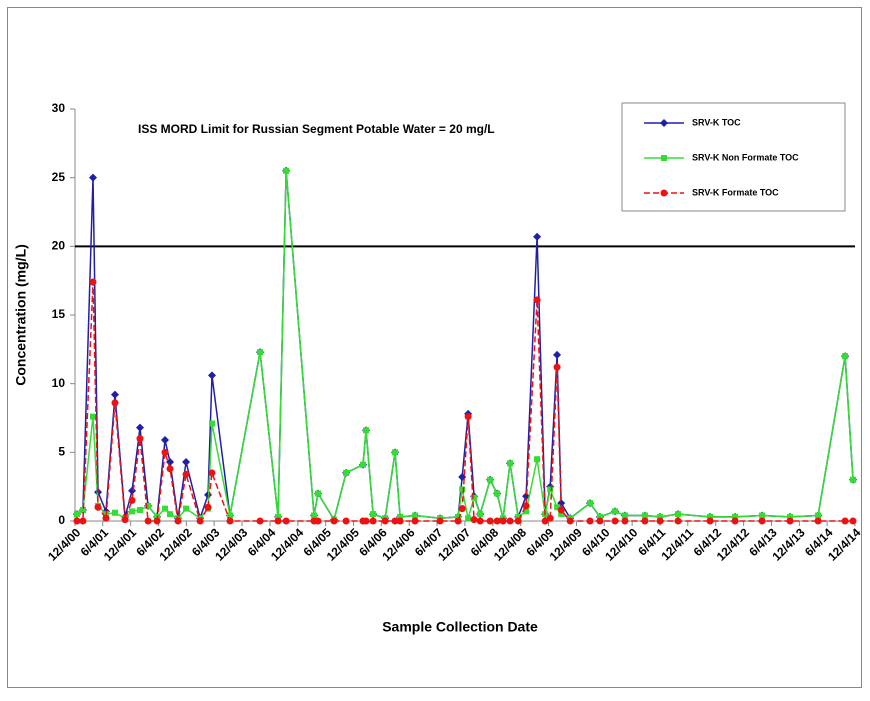 Image resolution: width=870 pixels, height=701 pixels. Describe the element at coordinates (735, 192) in the screenshot. I see `legend-label: SRV-K Formate TOC` at that location.